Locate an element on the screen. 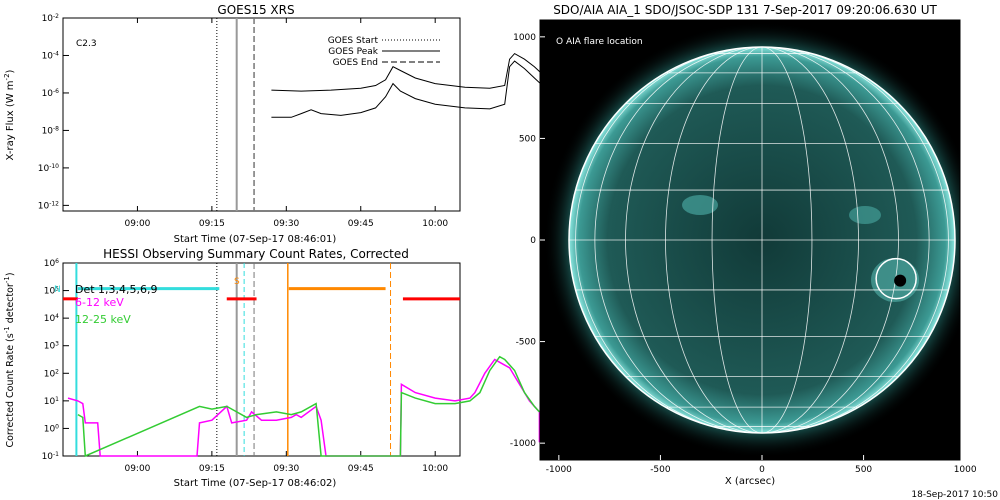 This screenshot has height=500, width=1000. hessi-y-tick-label: 10⁻¹ is located at coordinates (51, 457).